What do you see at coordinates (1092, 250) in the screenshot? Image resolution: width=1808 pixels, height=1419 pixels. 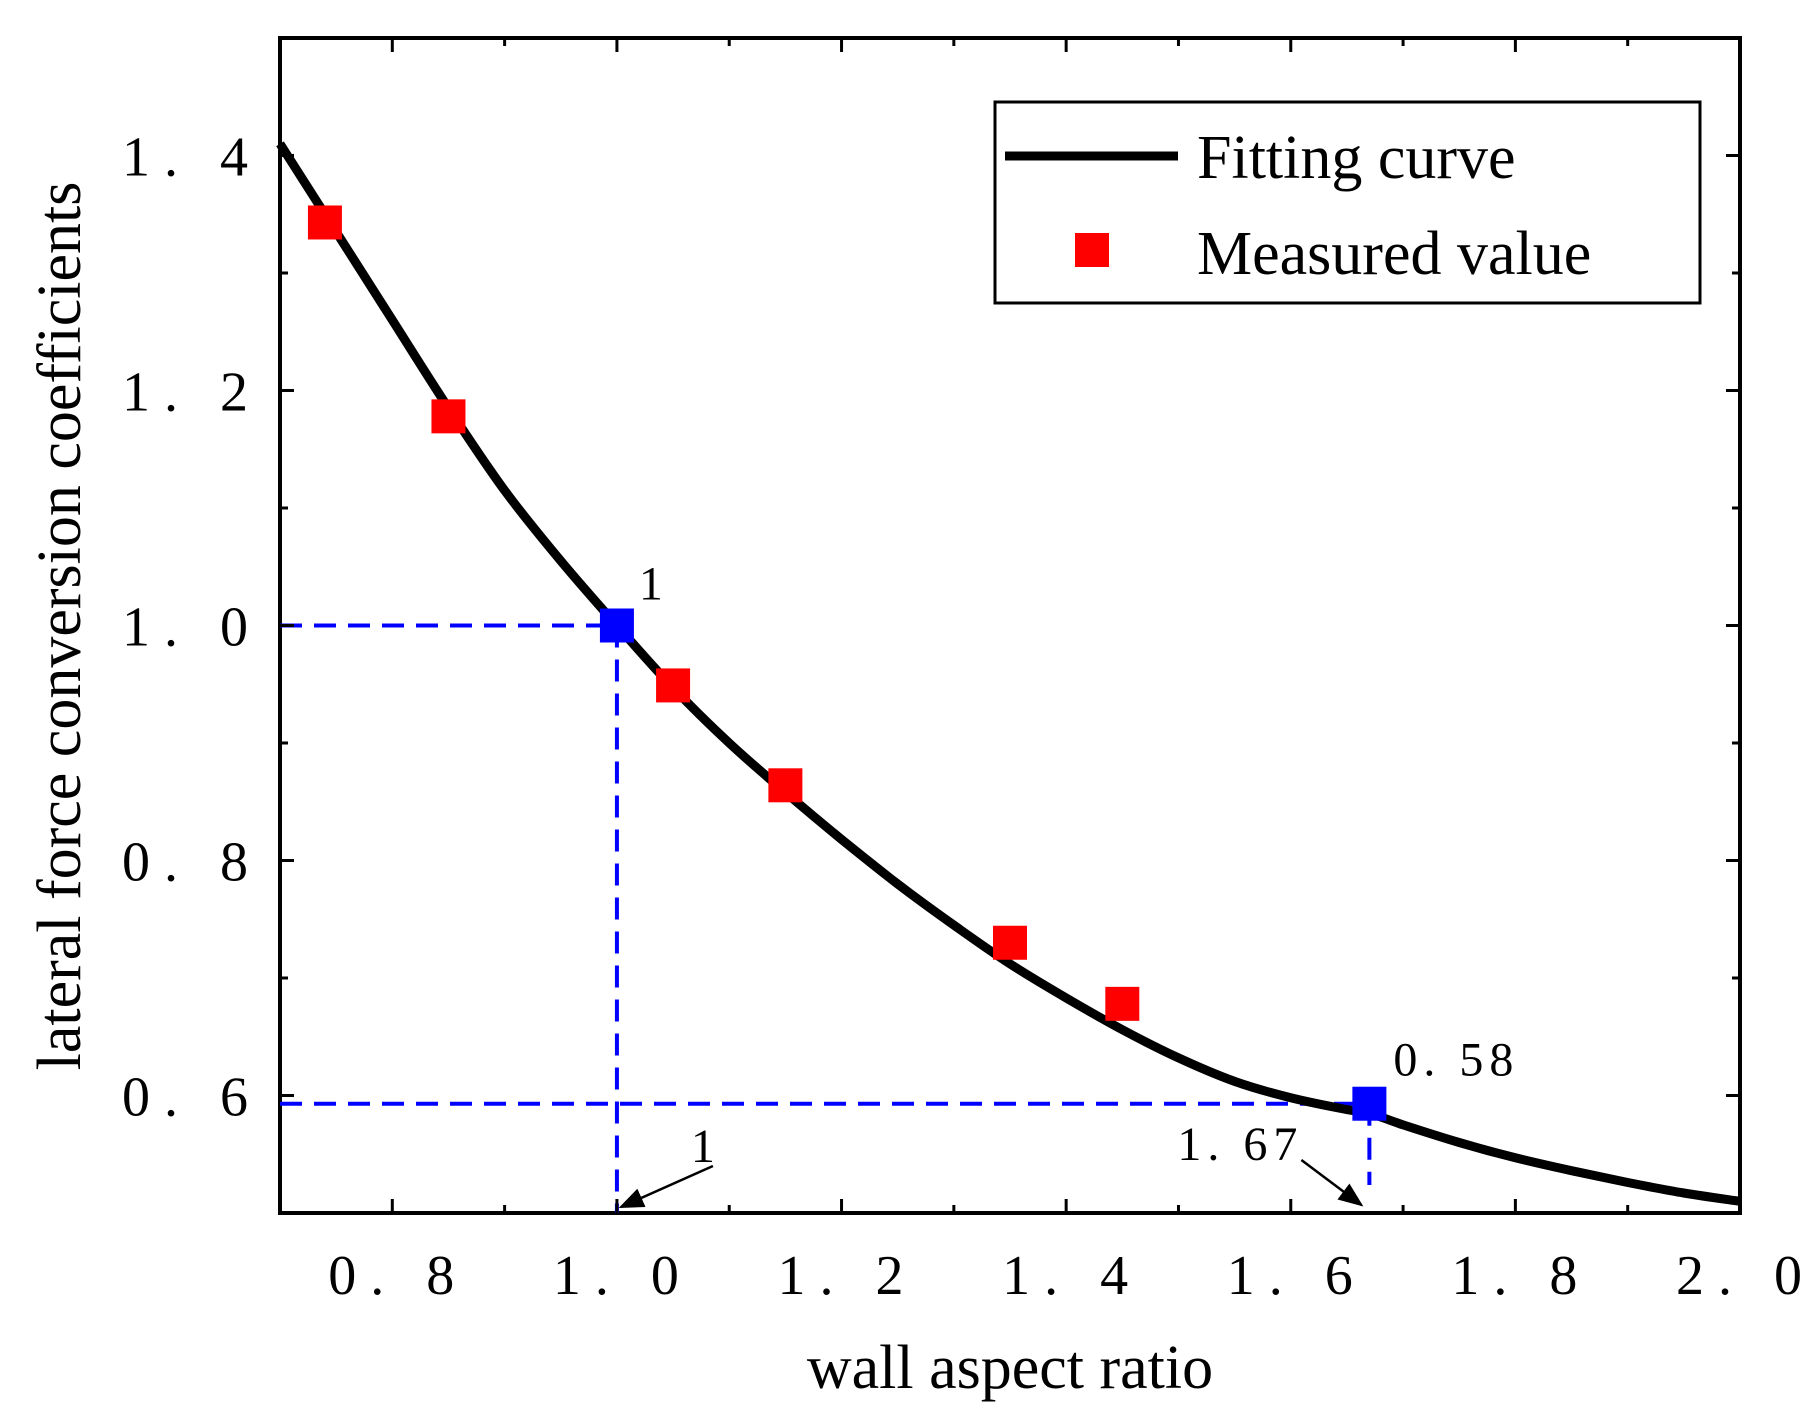 I see `legend-marker-swatch` at bounding box center [1092, 250].